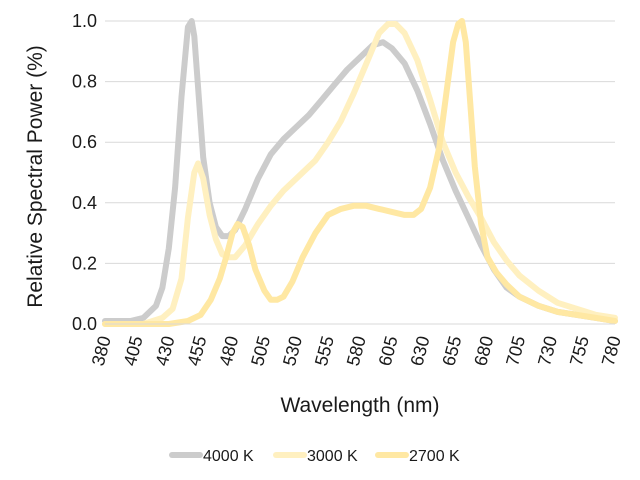 The width and height of the screenshot is (640, 480). What do you see at coordinates (84, 172) in the screenshot?
I see `y-tick-labels: 0.0 0.2 0.4 0.6 0.8 1.0` at bounding box center [84, 172].